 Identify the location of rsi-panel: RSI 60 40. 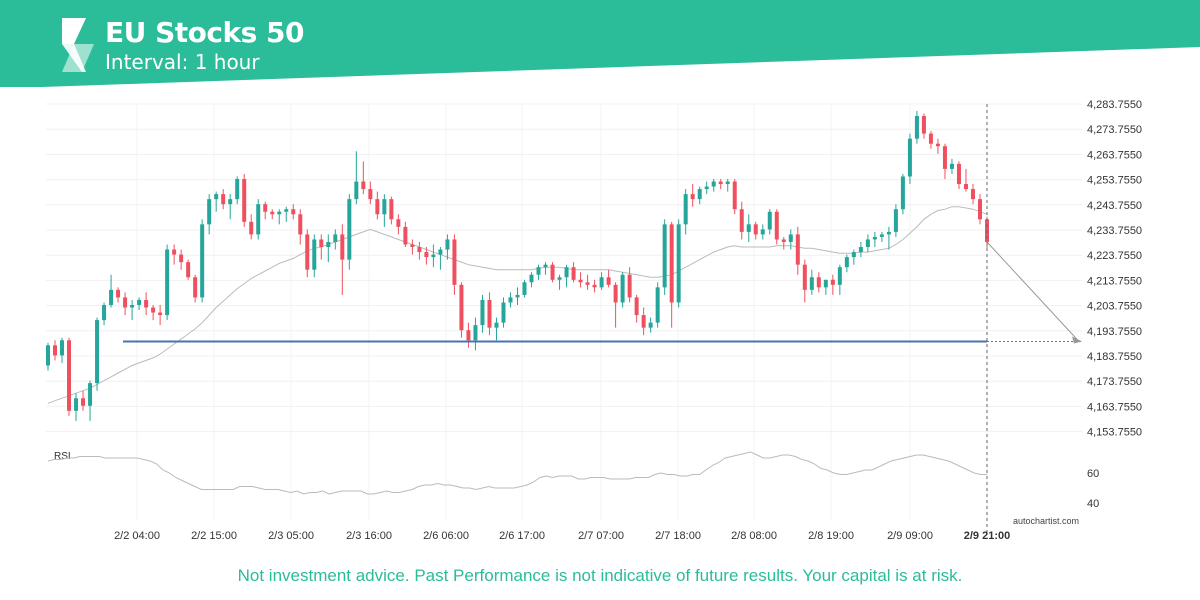
(573, 480).